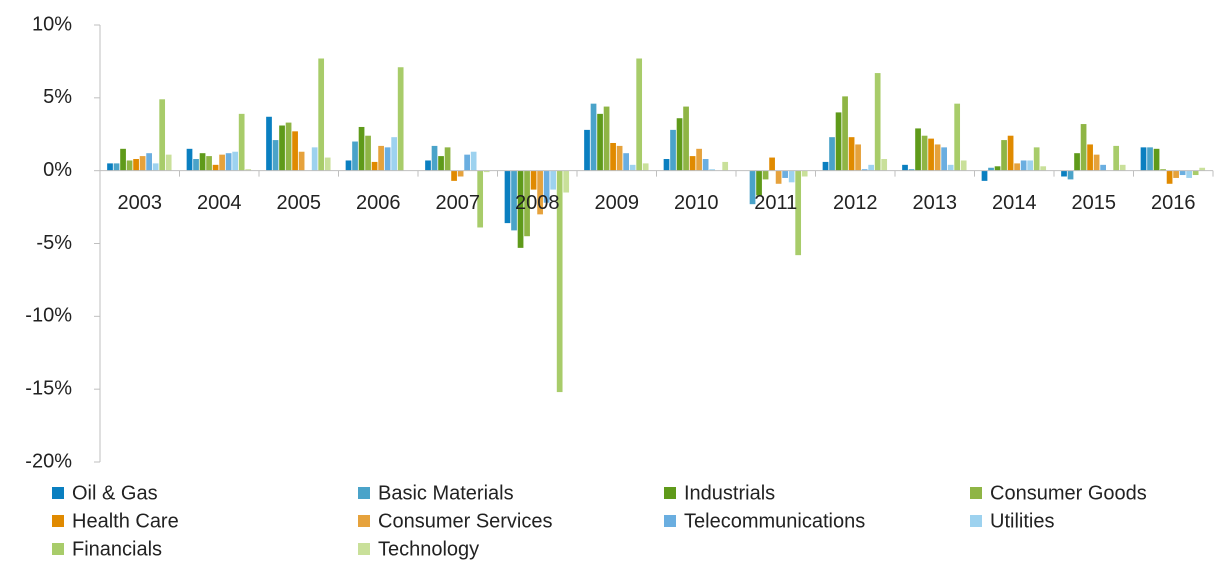  What do you see at coordinates (696, 203) in the screenshot?
I see `x-tick-label: 2010` at bounding box center [696, 203].